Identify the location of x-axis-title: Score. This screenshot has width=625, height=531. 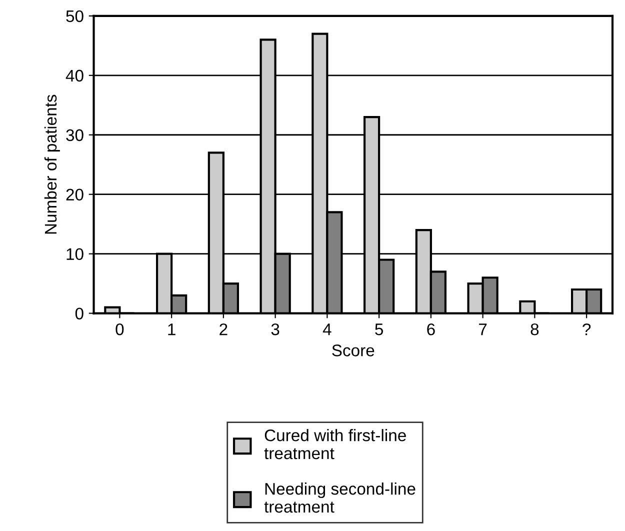
(353, 350).